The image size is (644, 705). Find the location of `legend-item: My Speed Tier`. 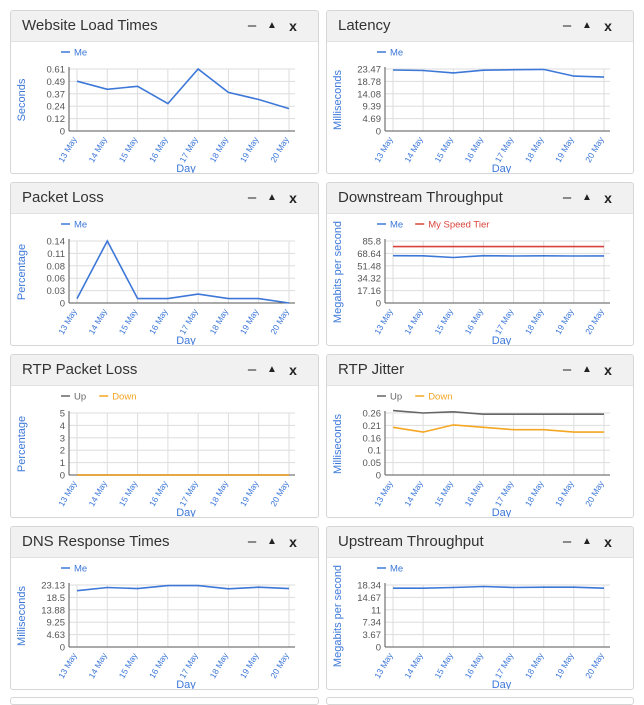

legend-item: My Speed Tier is located at coordinates (452, 225).